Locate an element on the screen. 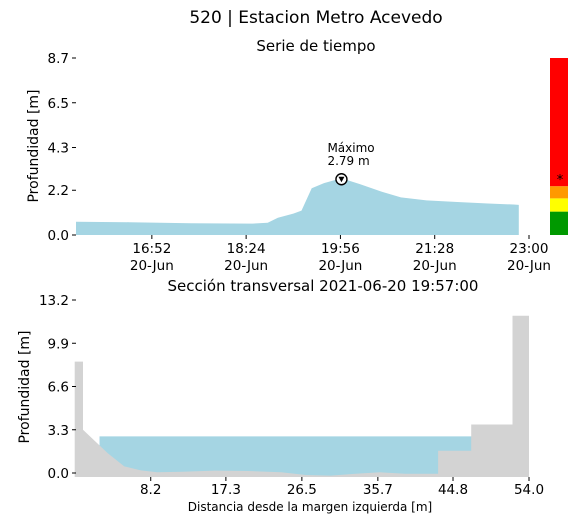 The image size is (568, 519). max-label: Máximo is located at coordinates (350, 148).